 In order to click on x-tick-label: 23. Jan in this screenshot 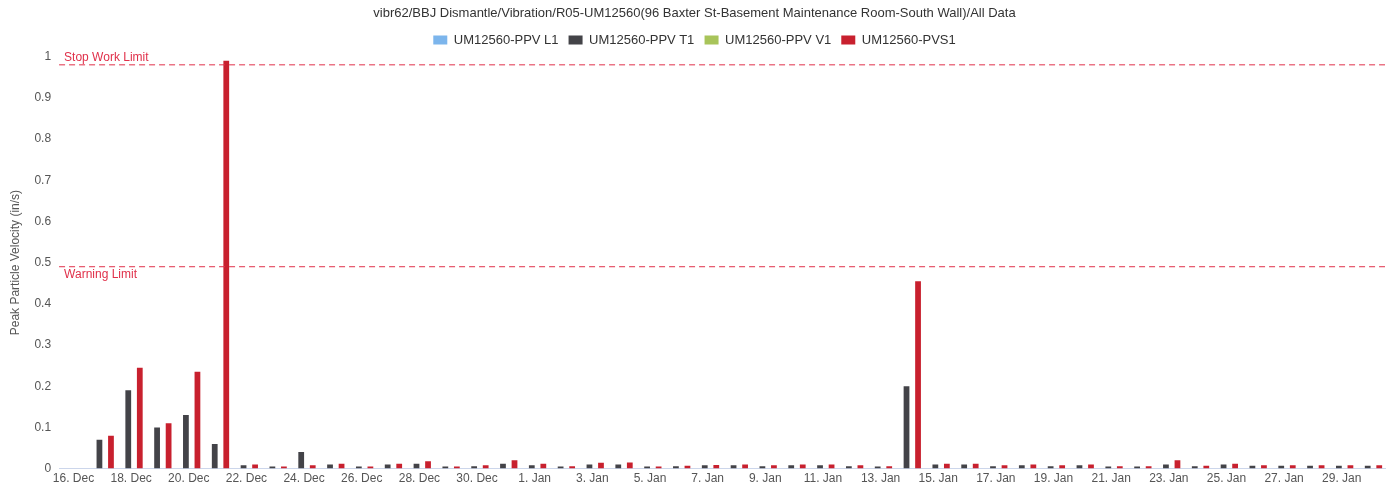, I will do `click(1169, 478)`.